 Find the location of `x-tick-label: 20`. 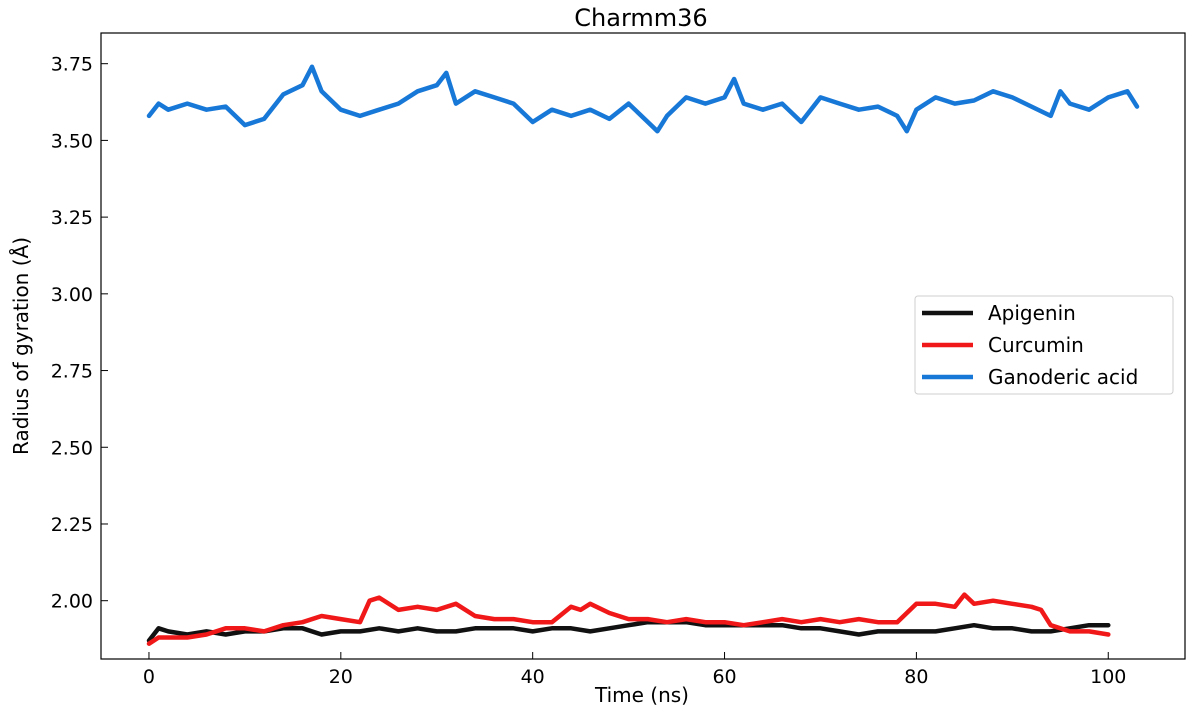

x-tick-label: 20 is located at coordinates (341, 677).